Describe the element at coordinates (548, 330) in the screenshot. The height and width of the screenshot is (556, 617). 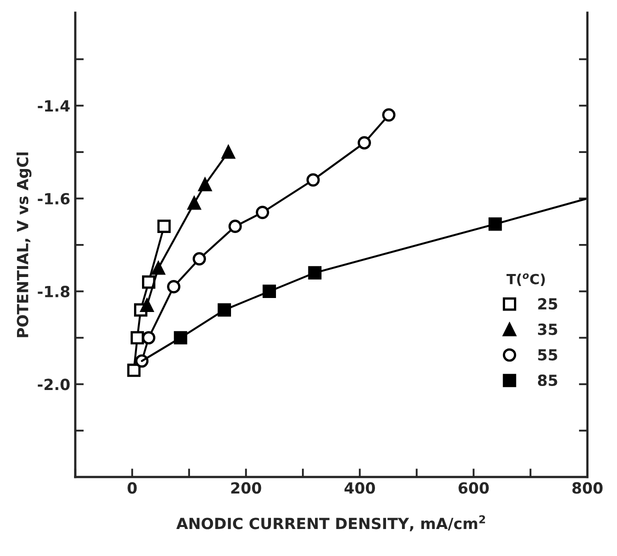
I see `legend-label: 35` at that location.